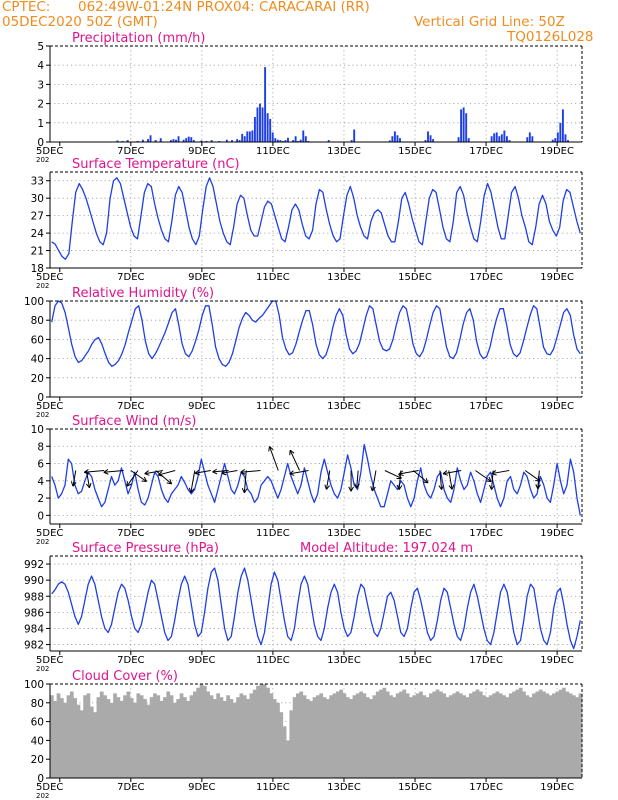  Describe the element at coordinates (42, 669) in the screenshot. I see `x-year-label: 202` at that location.